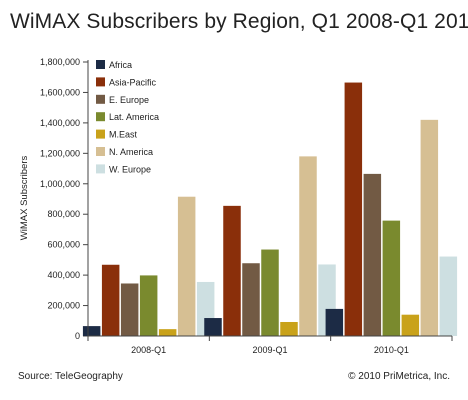 This screenshot has height=400, width=468. What do you see at coordinates (334, 322) in the screenshot?
I see `bar-africa-2010-q1` at bounding box center [334, 322].